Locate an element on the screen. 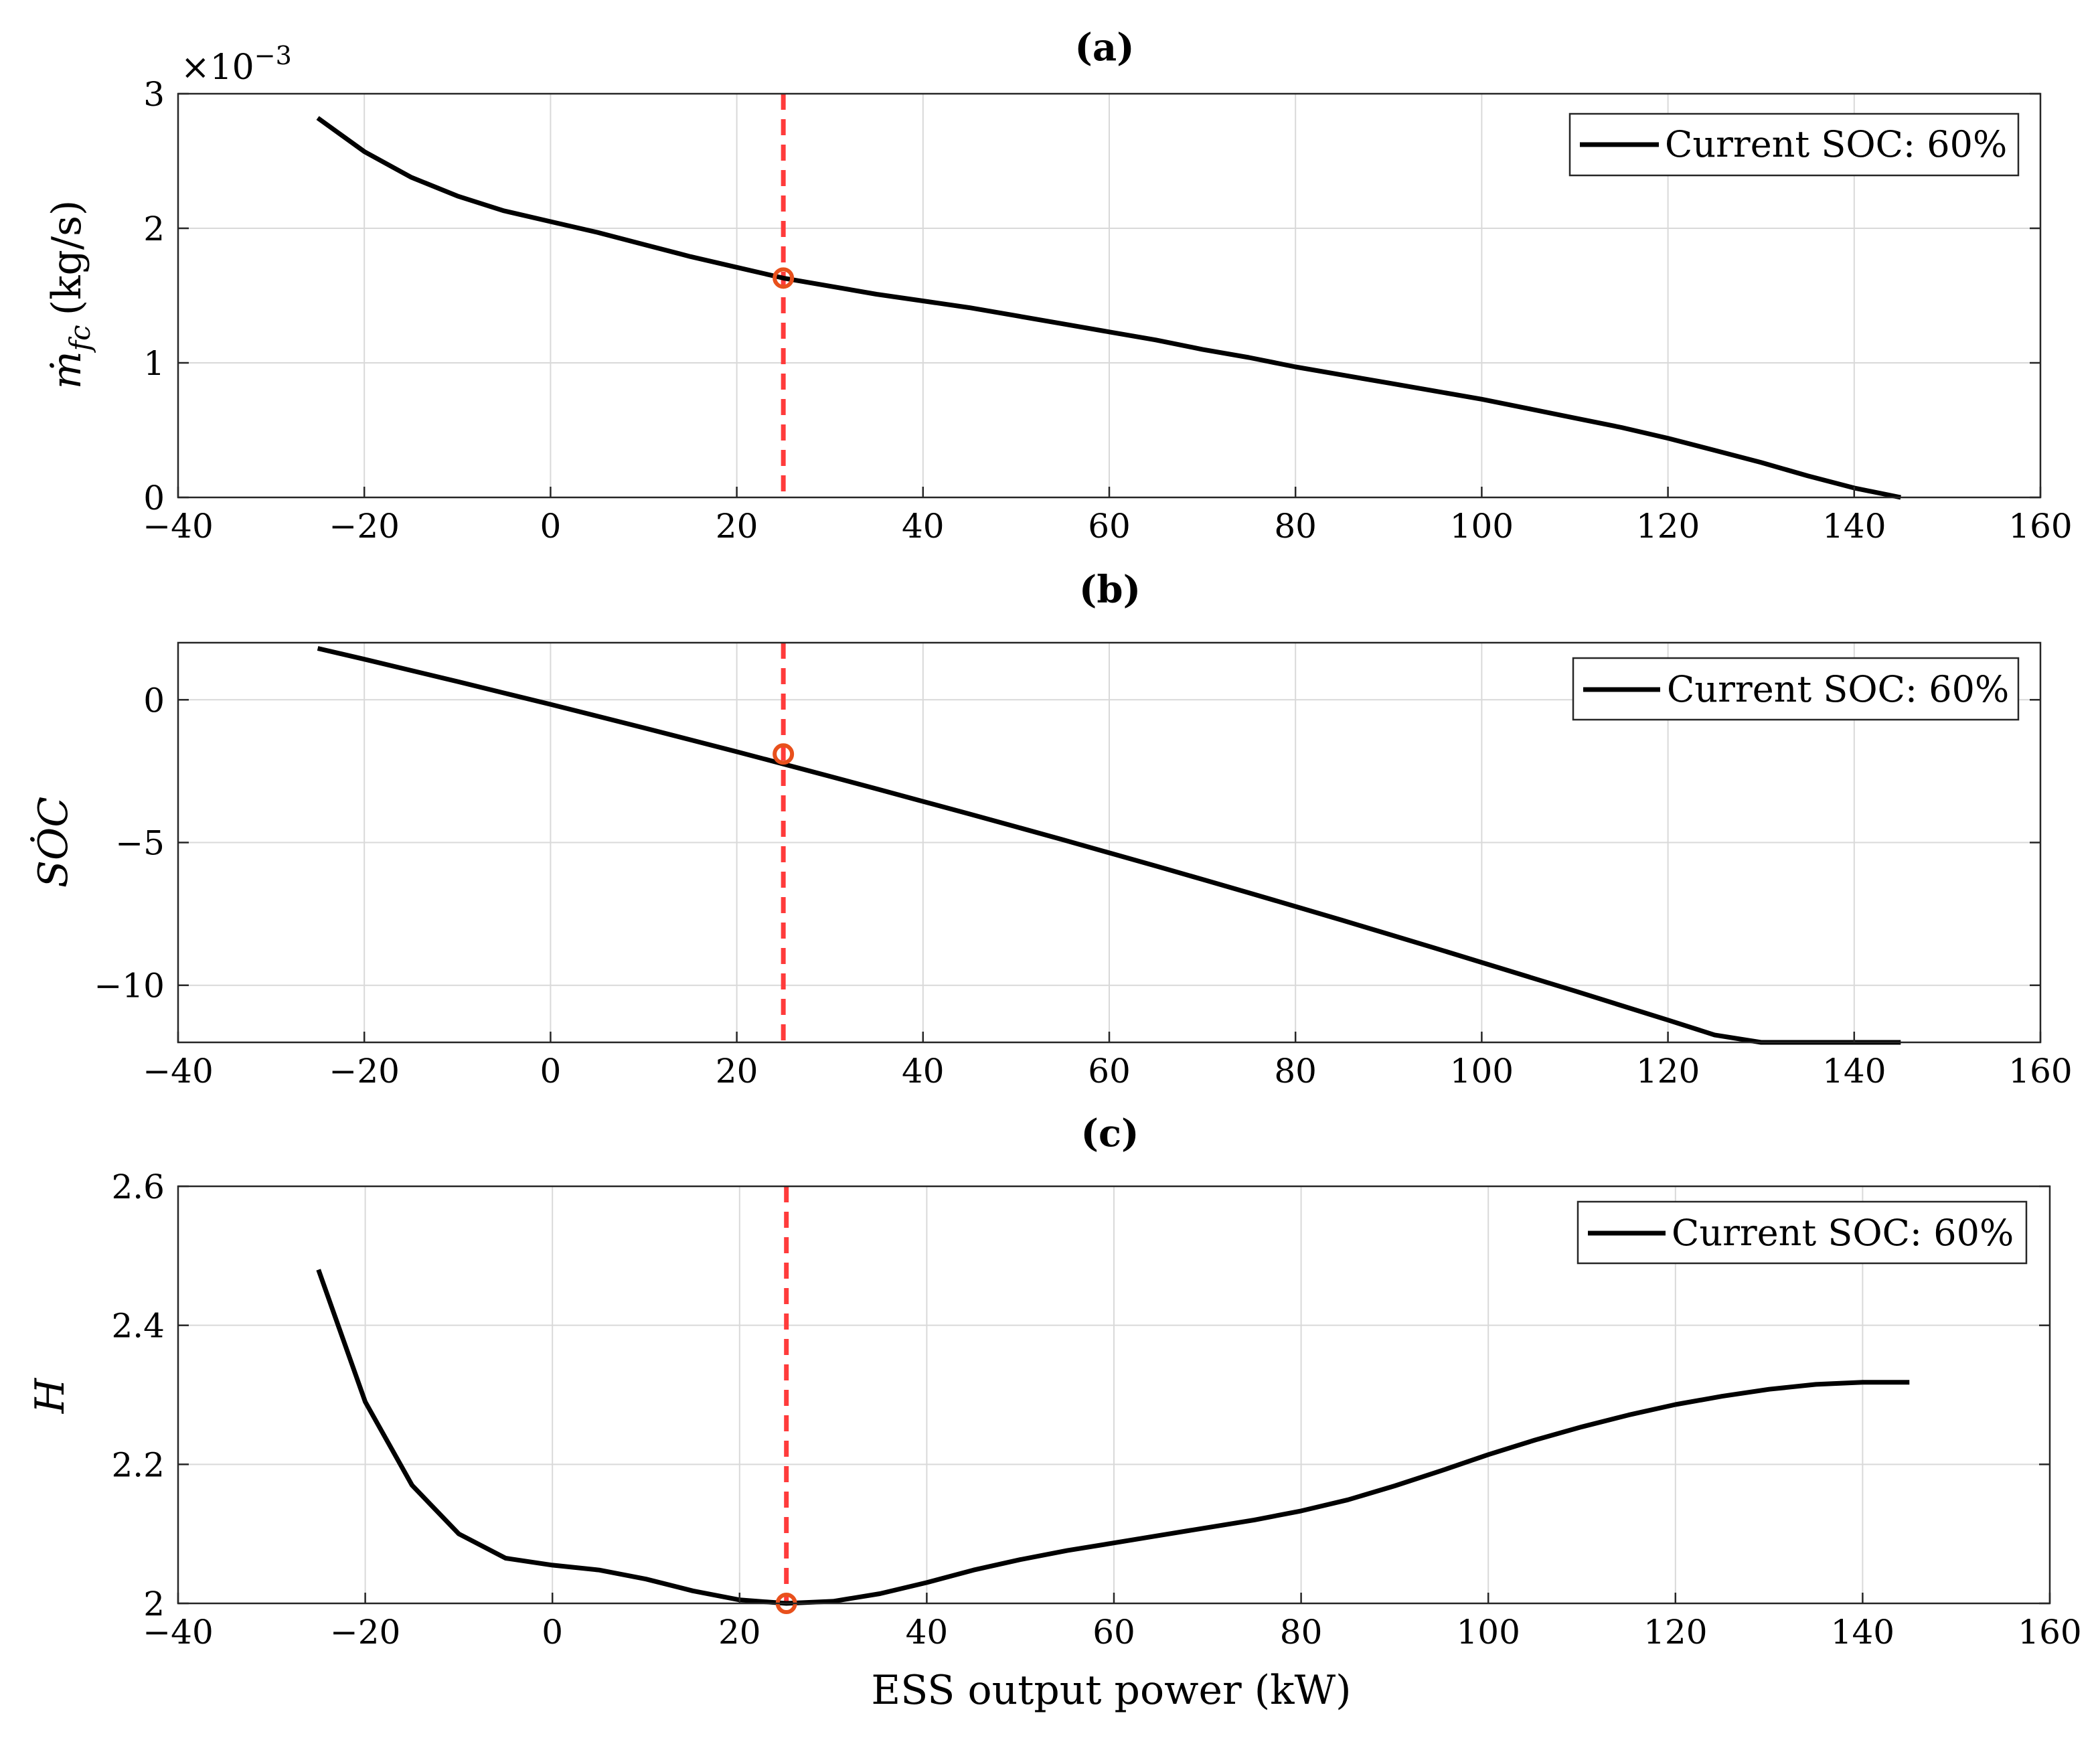 Image resolution: width=2100 pixels, height=1752 pixels. panel-c-xticks: −40 −20 0 20 40 60 80 100 120 140 160 is located at coordinates (1113, 1622).